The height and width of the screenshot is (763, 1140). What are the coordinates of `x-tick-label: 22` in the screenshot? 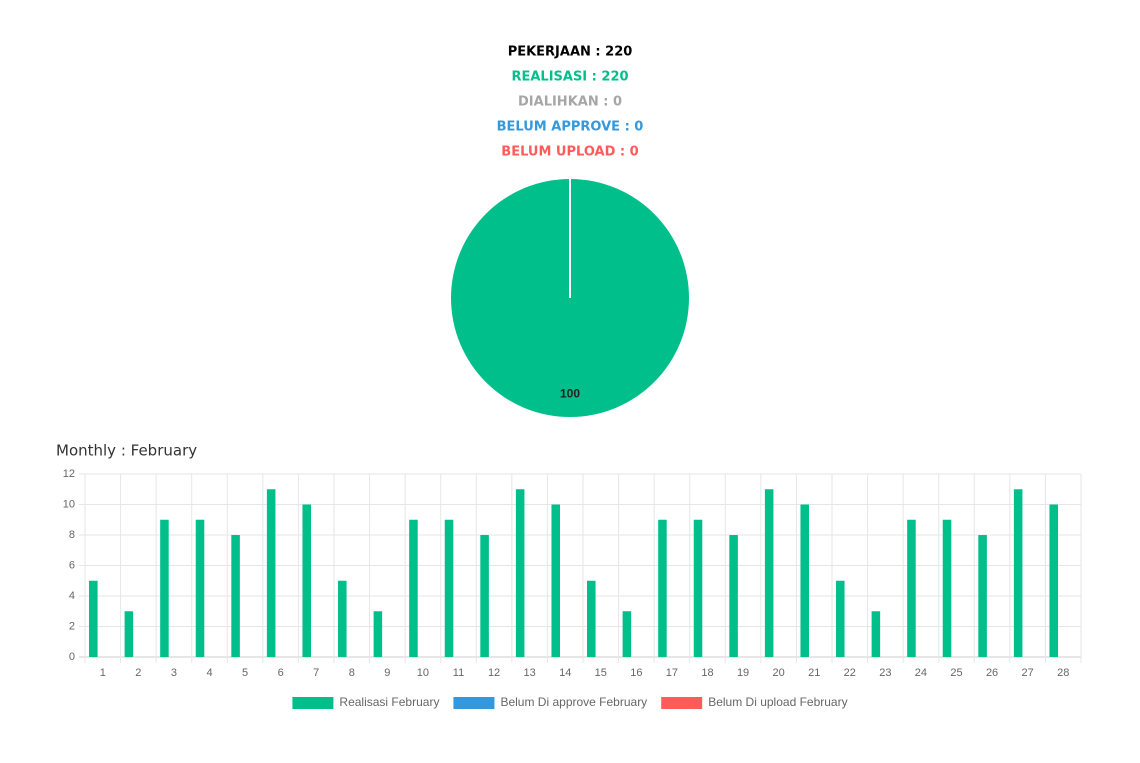 It's located at (850, 673).